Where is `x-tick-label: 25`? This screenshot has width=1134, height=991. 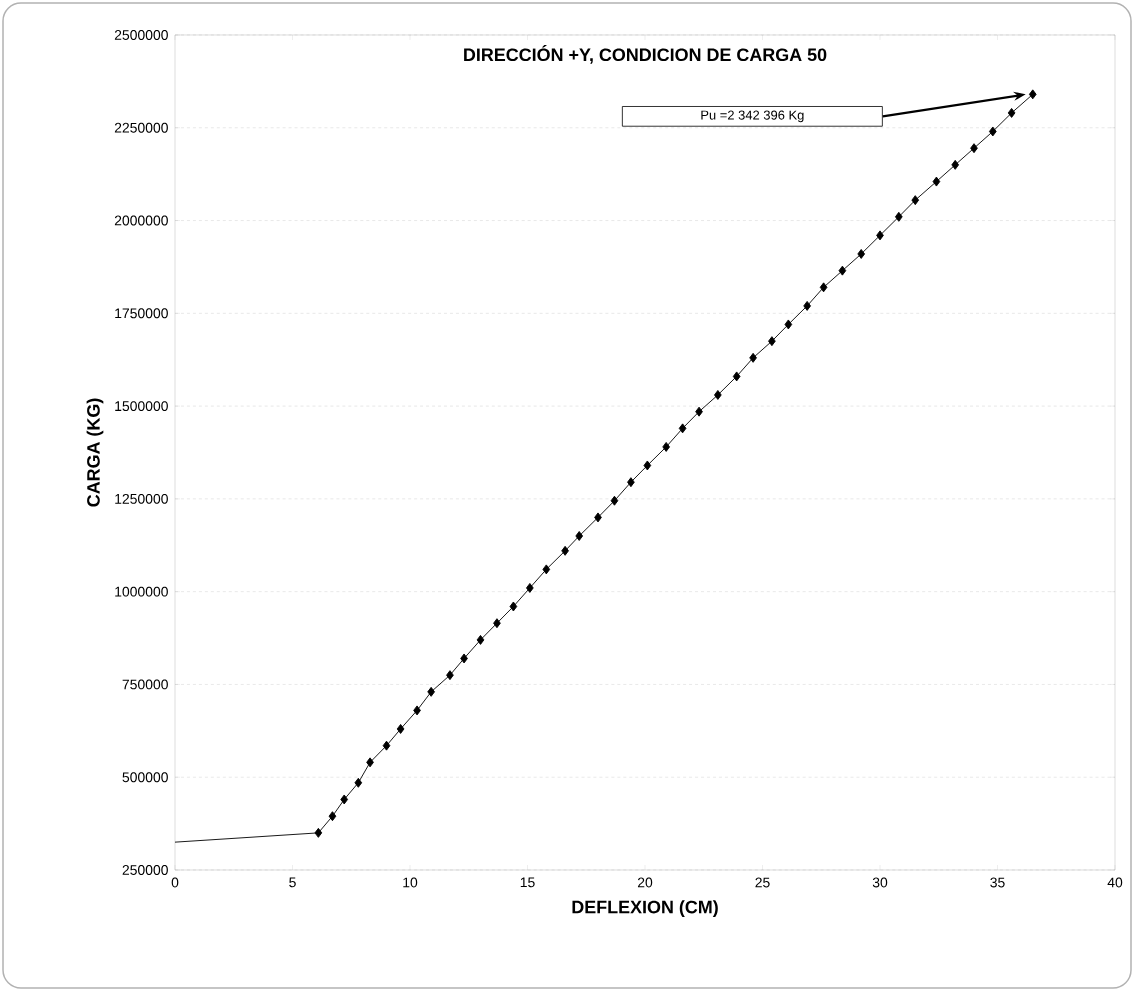 x-tick-label: 25 is located at coordinates (762, 882).